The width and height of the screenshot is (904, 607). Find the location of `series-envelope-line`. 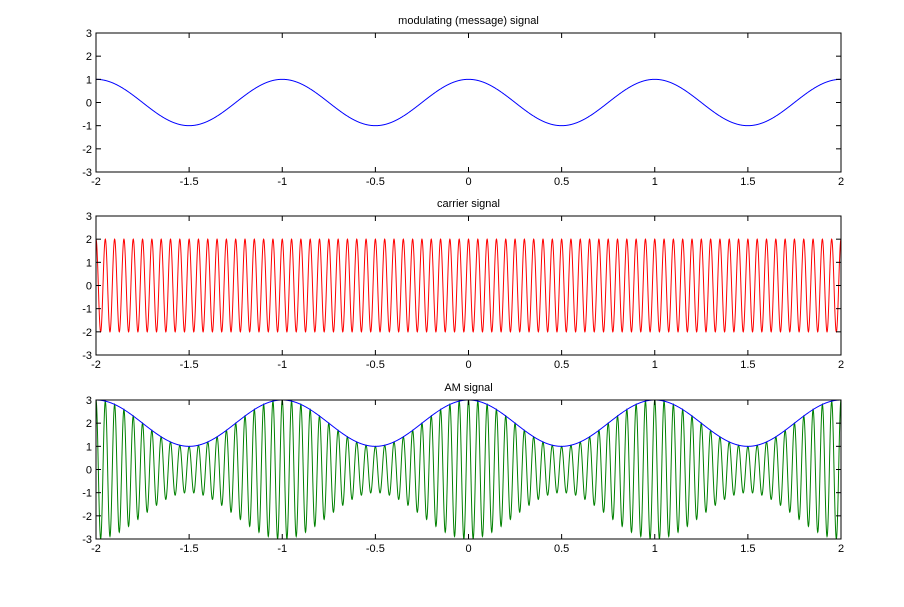

series-envelope-line is located at coordinates (468, 423).